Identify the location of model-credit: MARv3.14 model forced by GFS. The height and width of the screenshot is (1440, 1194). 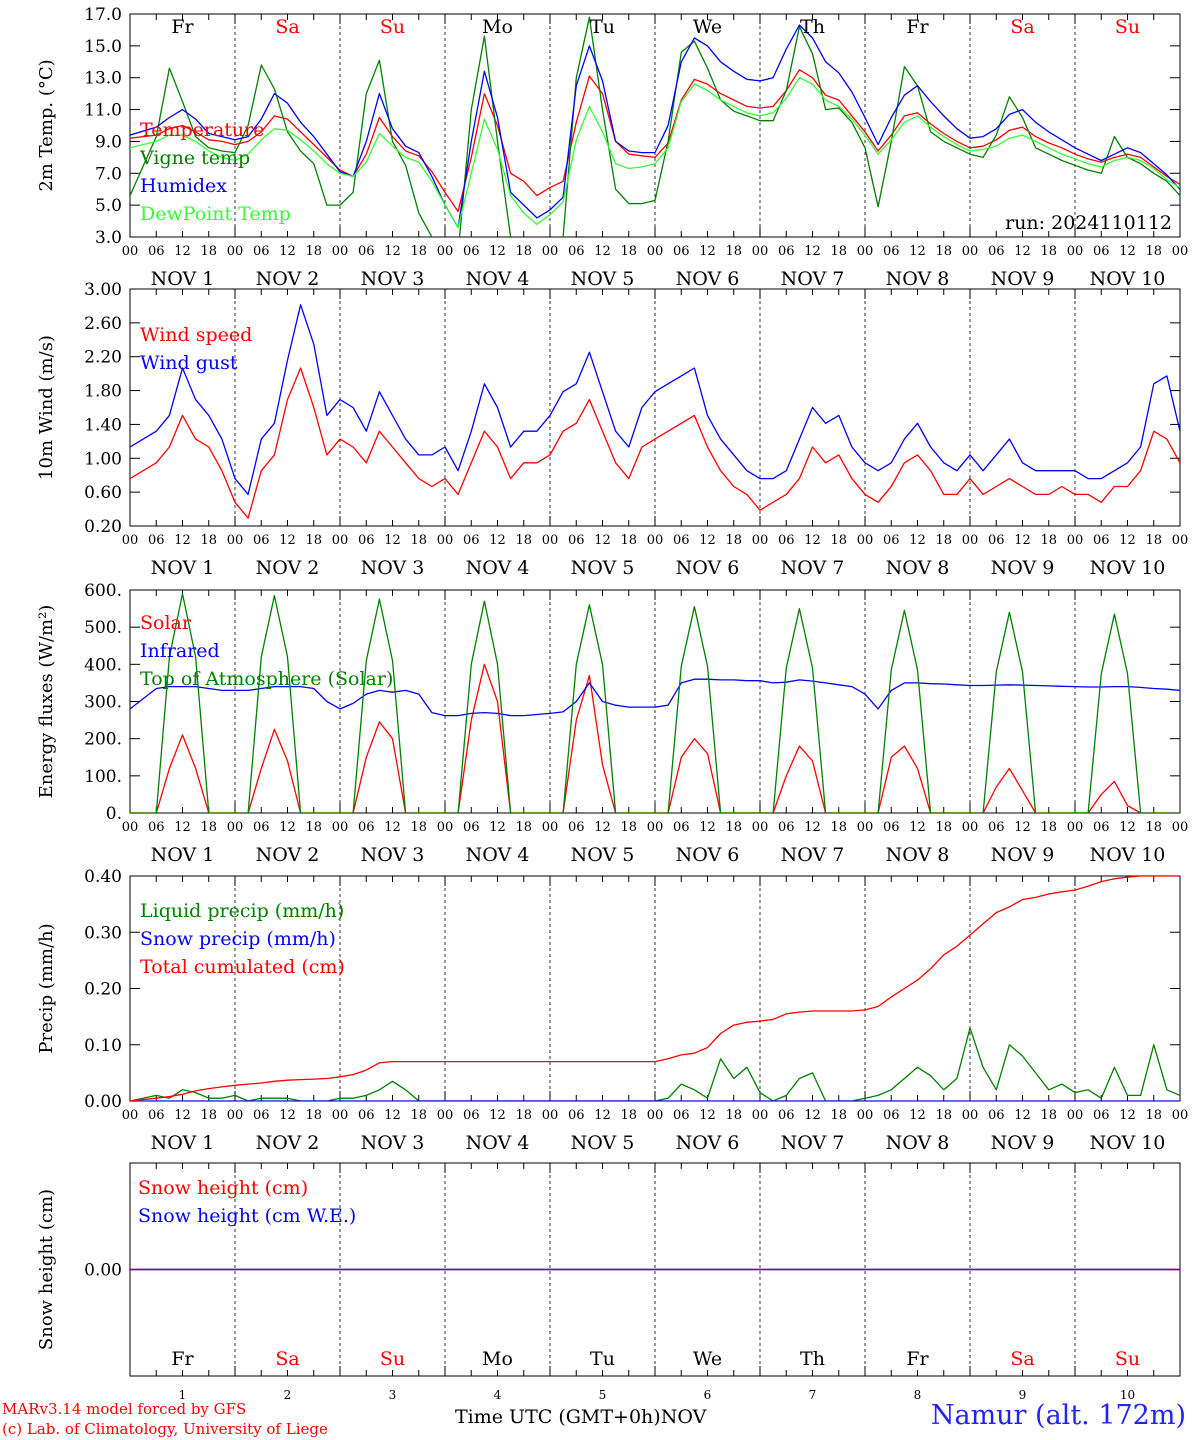
(124, 1409).